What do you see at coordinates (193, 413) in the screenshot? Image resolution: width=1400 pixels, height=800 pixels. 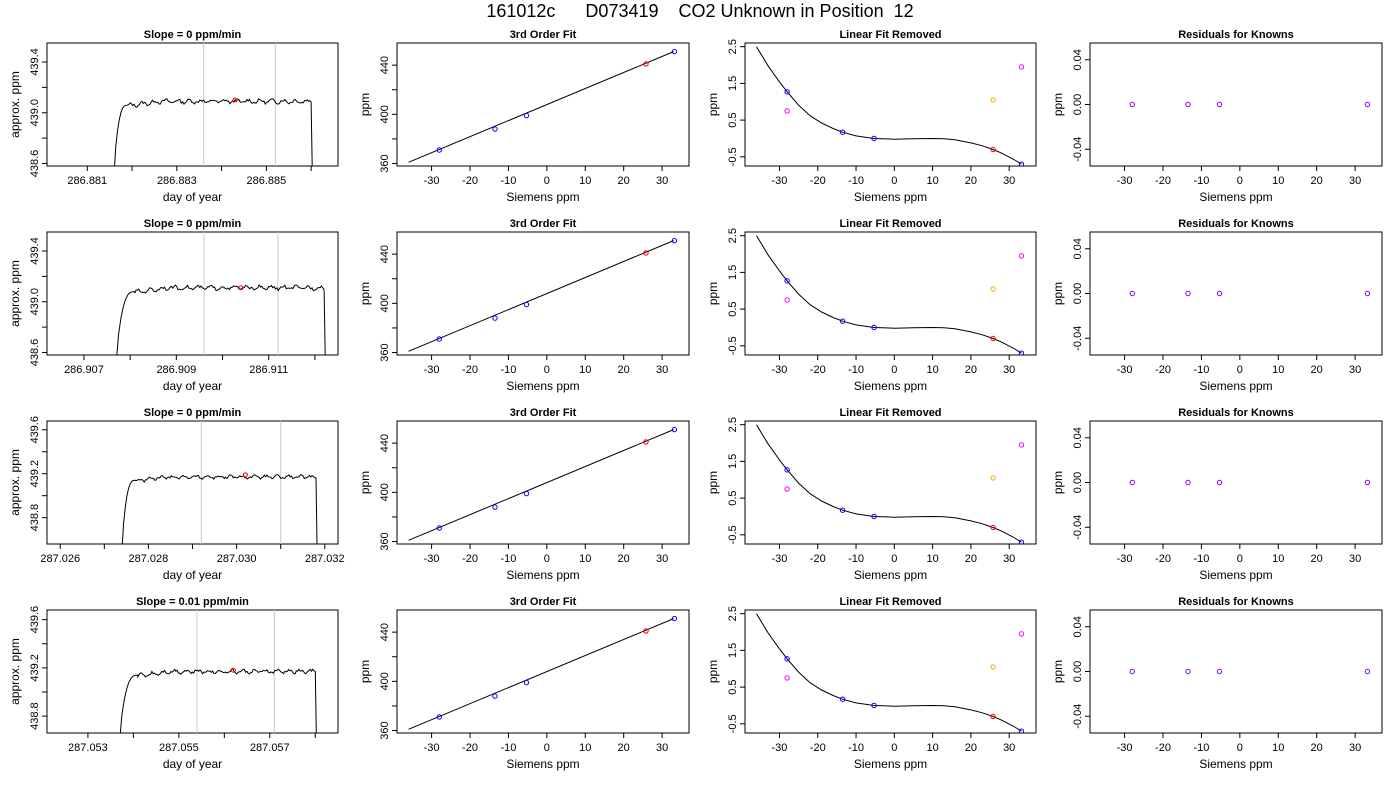 I see `panel-title: Slope = 0 ppm/min` at bounding box center [193, 413].